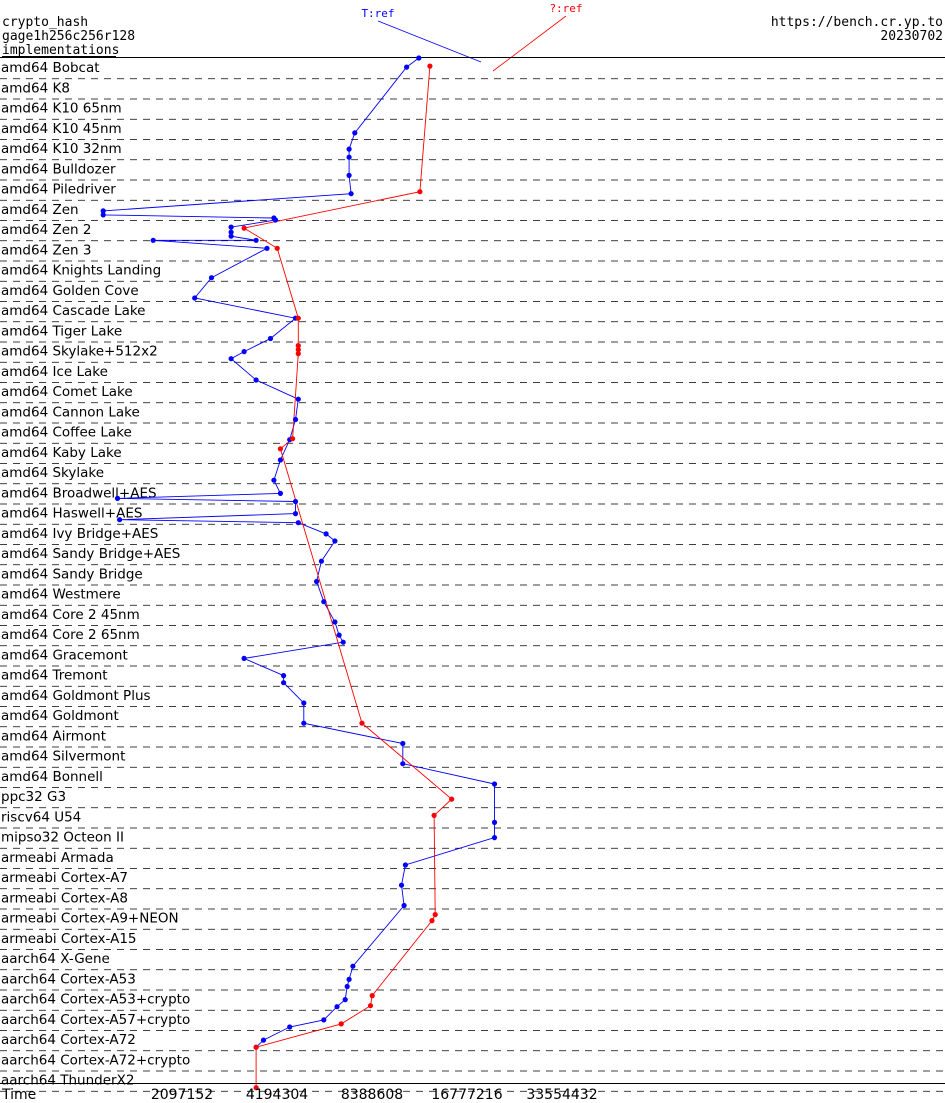 This screenshot has width=945, height=1103. What do you see at coordinates (95, 1020) in the screenshot?
I see `category-label: aarch64 Cortex-A57+crypto` at bounding box center [95, 1020].